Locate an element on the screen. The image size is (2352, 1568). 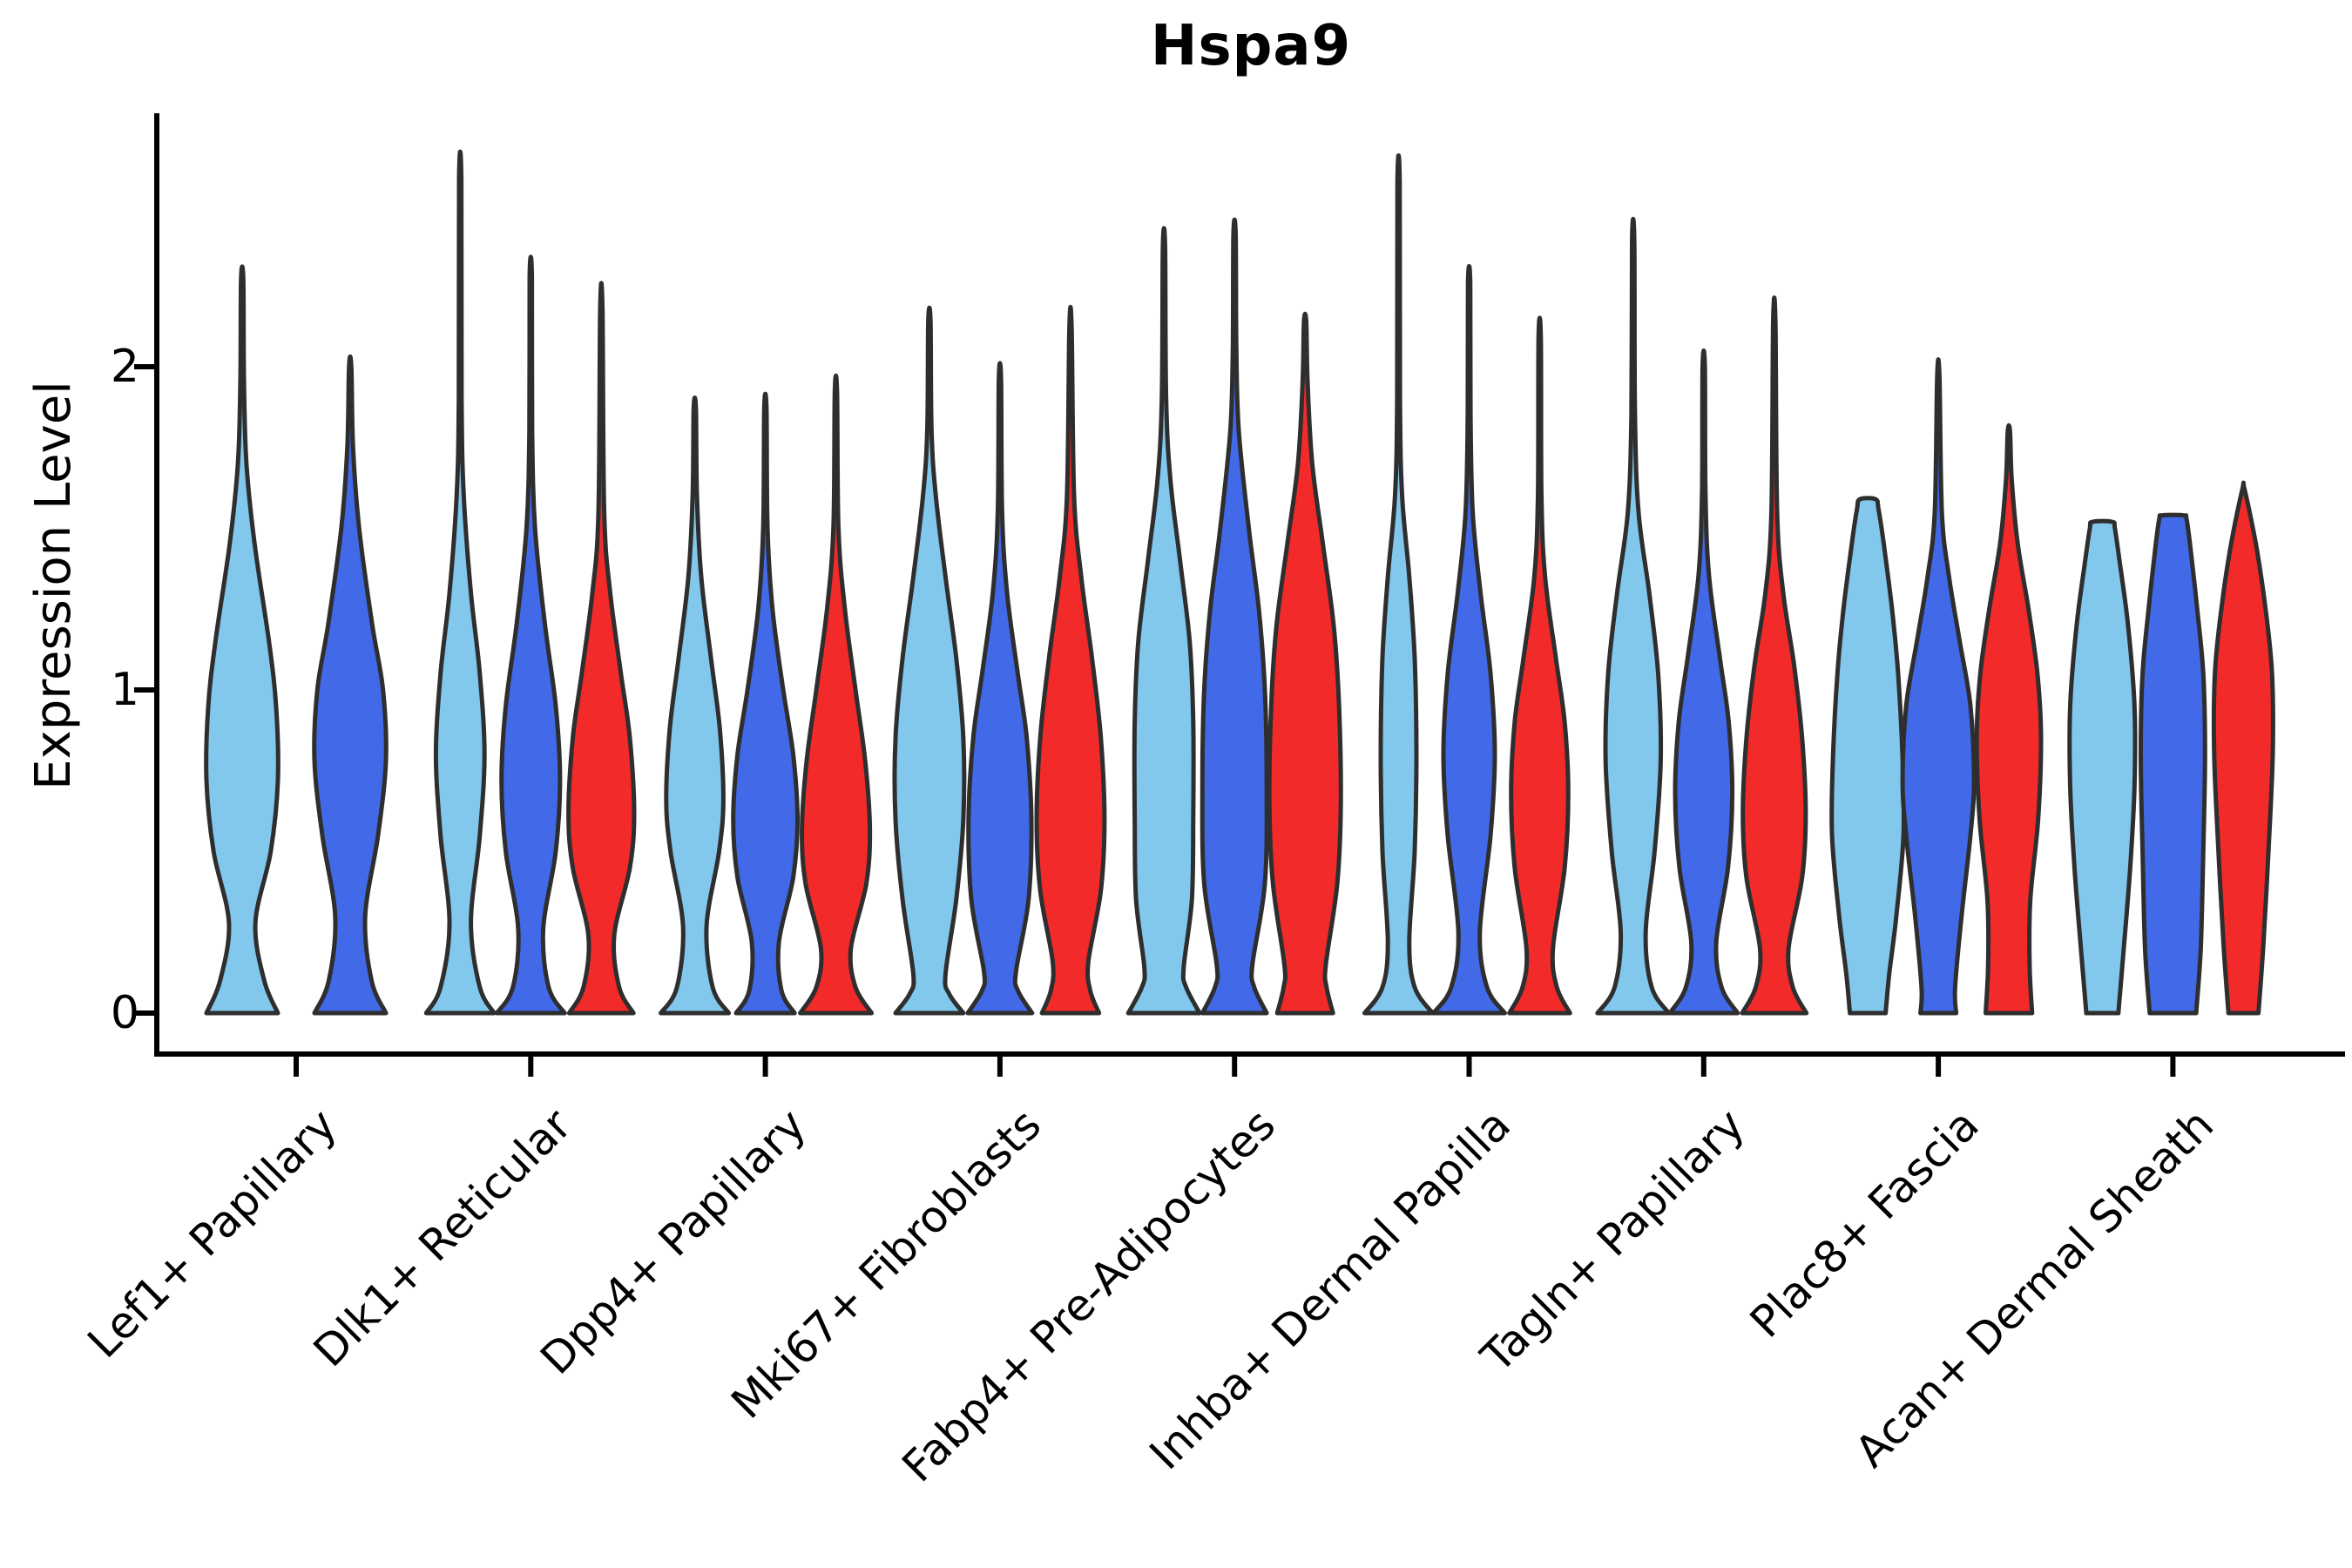
violin-dlk1-reticular-dark-blue is located at coordinates (530, 635).